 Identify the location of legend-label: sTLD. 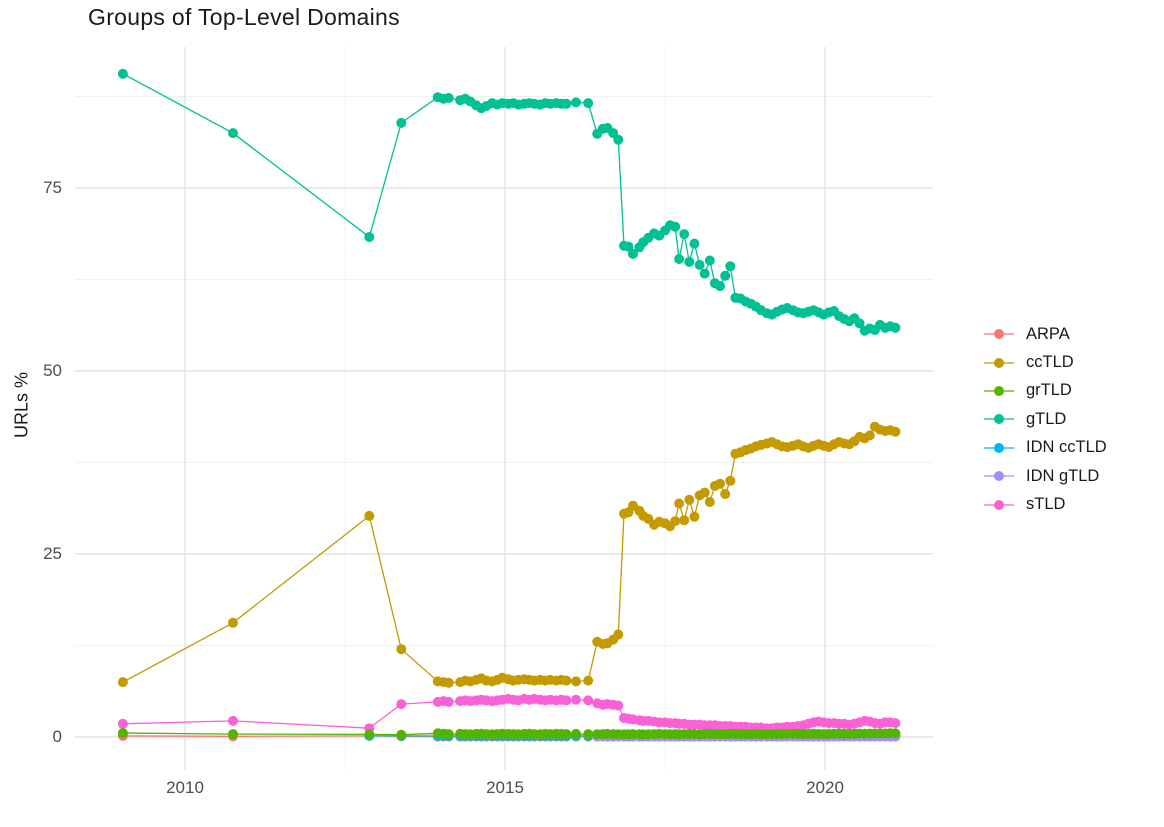
(1046, 504).